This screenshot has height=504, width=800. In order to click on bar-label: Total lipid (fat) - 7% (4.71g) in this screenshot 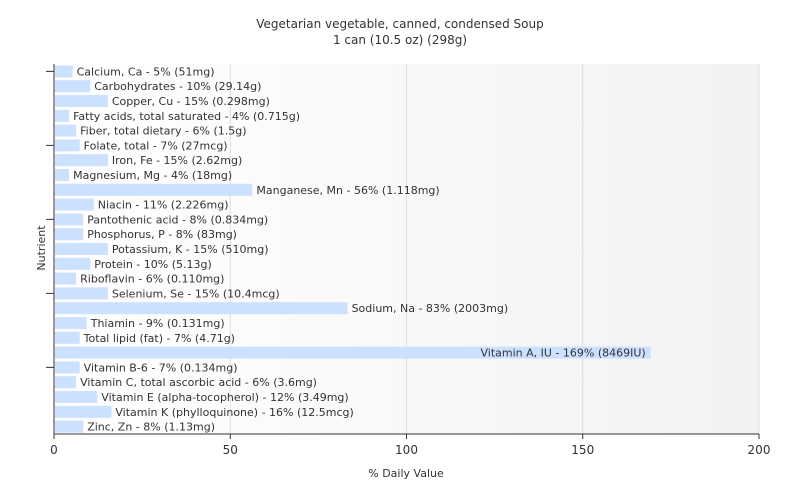, I will do `click(159, 338)`.